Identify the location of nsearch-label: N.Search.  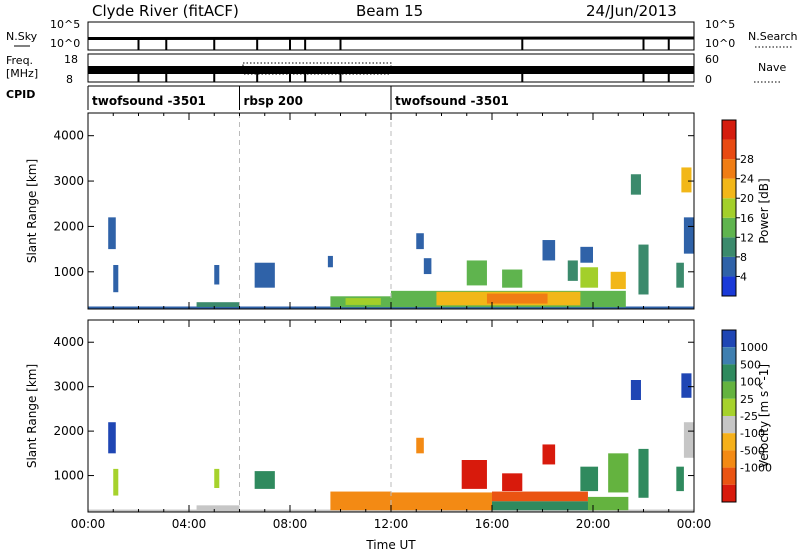
(773, 36).